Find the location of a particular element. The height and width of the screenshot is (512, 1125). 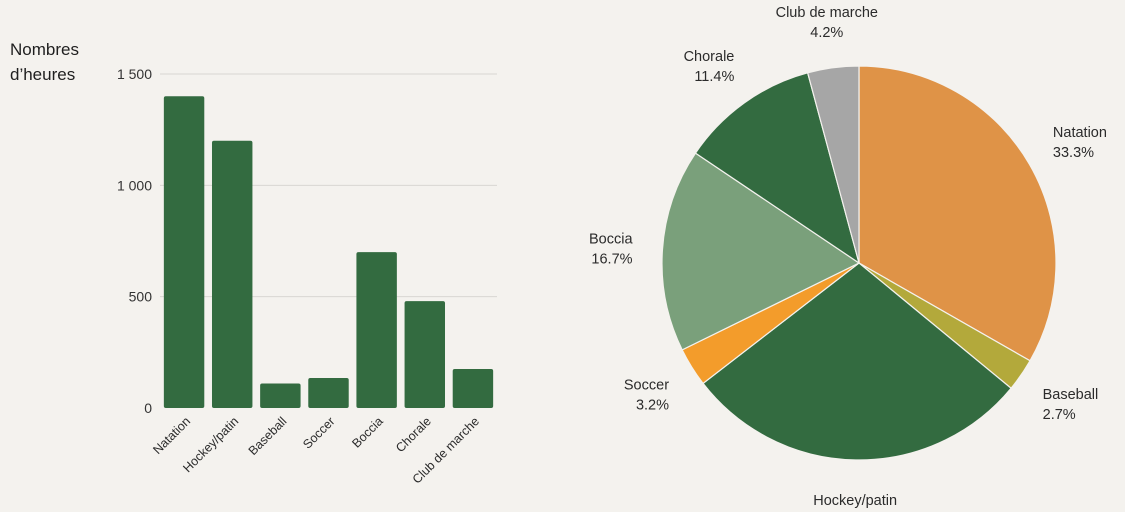

x-tick-label: Chorale is located at coordinates (413, 434).